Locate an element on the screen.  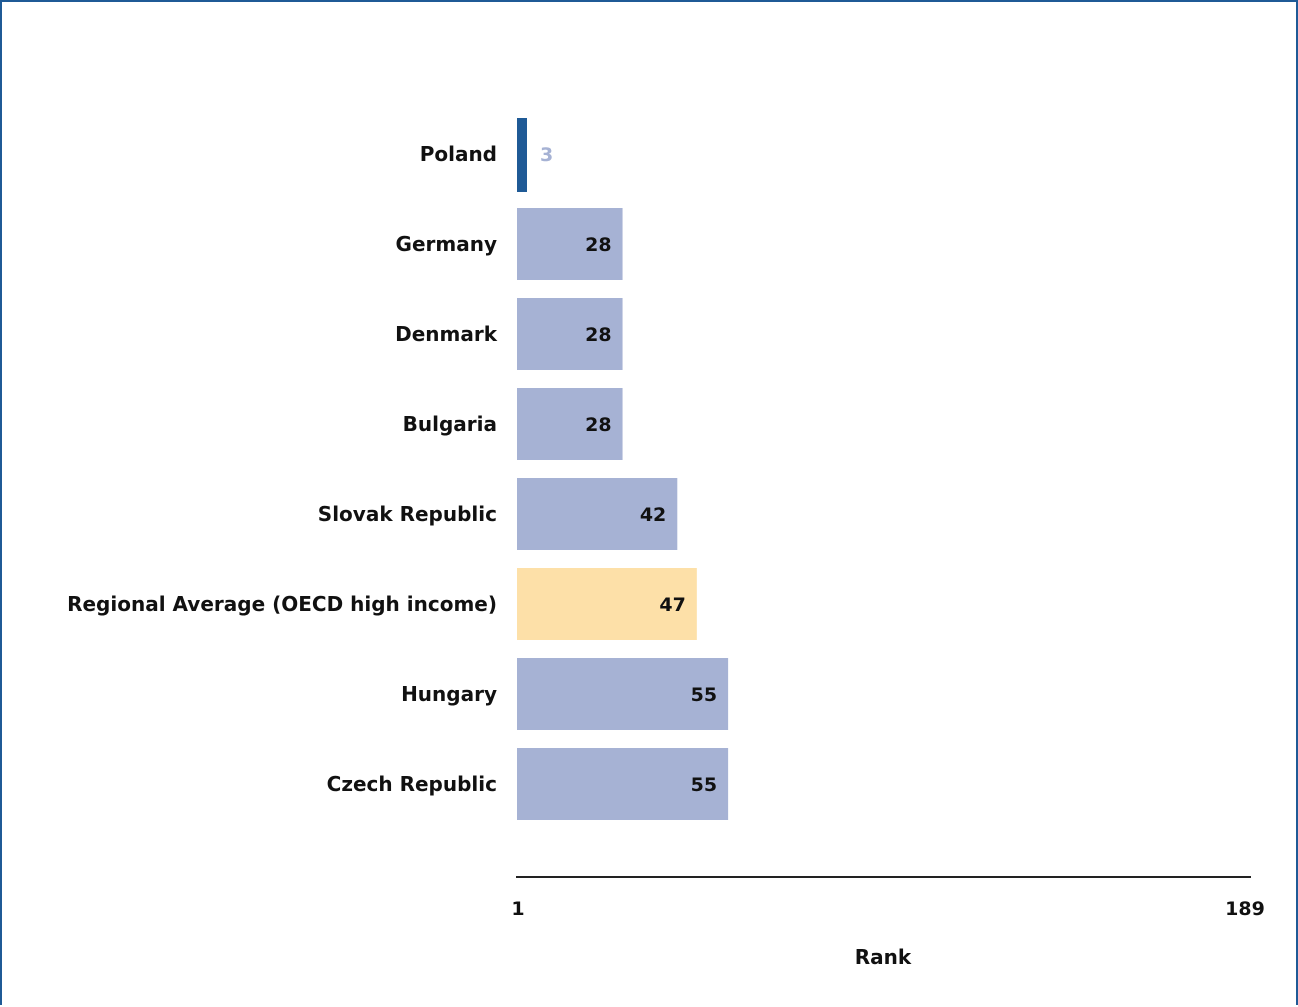
category-label-bulgaria: Bulgaria is located at coordinates (450, 424).